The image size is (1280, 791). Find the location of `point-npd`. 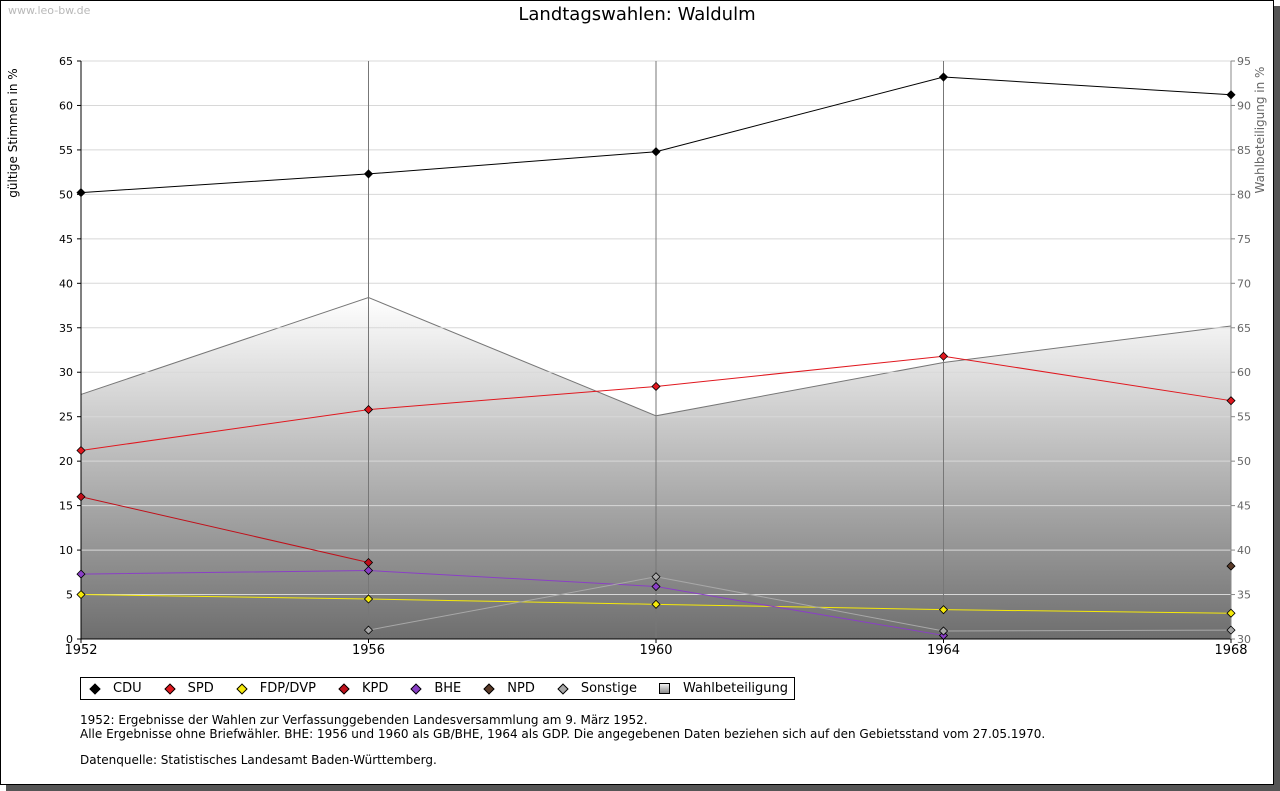

point-npd is located at coordinates (1231, 566).